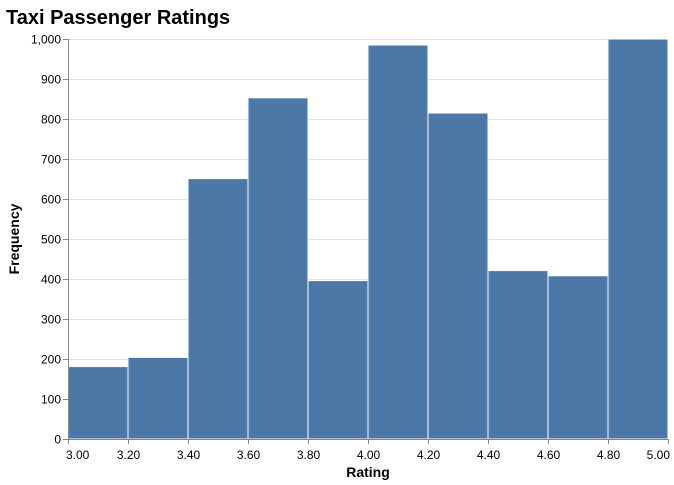 This screenshot has height=485, width=674. Describe the element at coordinates (51, 360) in the screenshot. I see `y-tick-label: 200` at that location.